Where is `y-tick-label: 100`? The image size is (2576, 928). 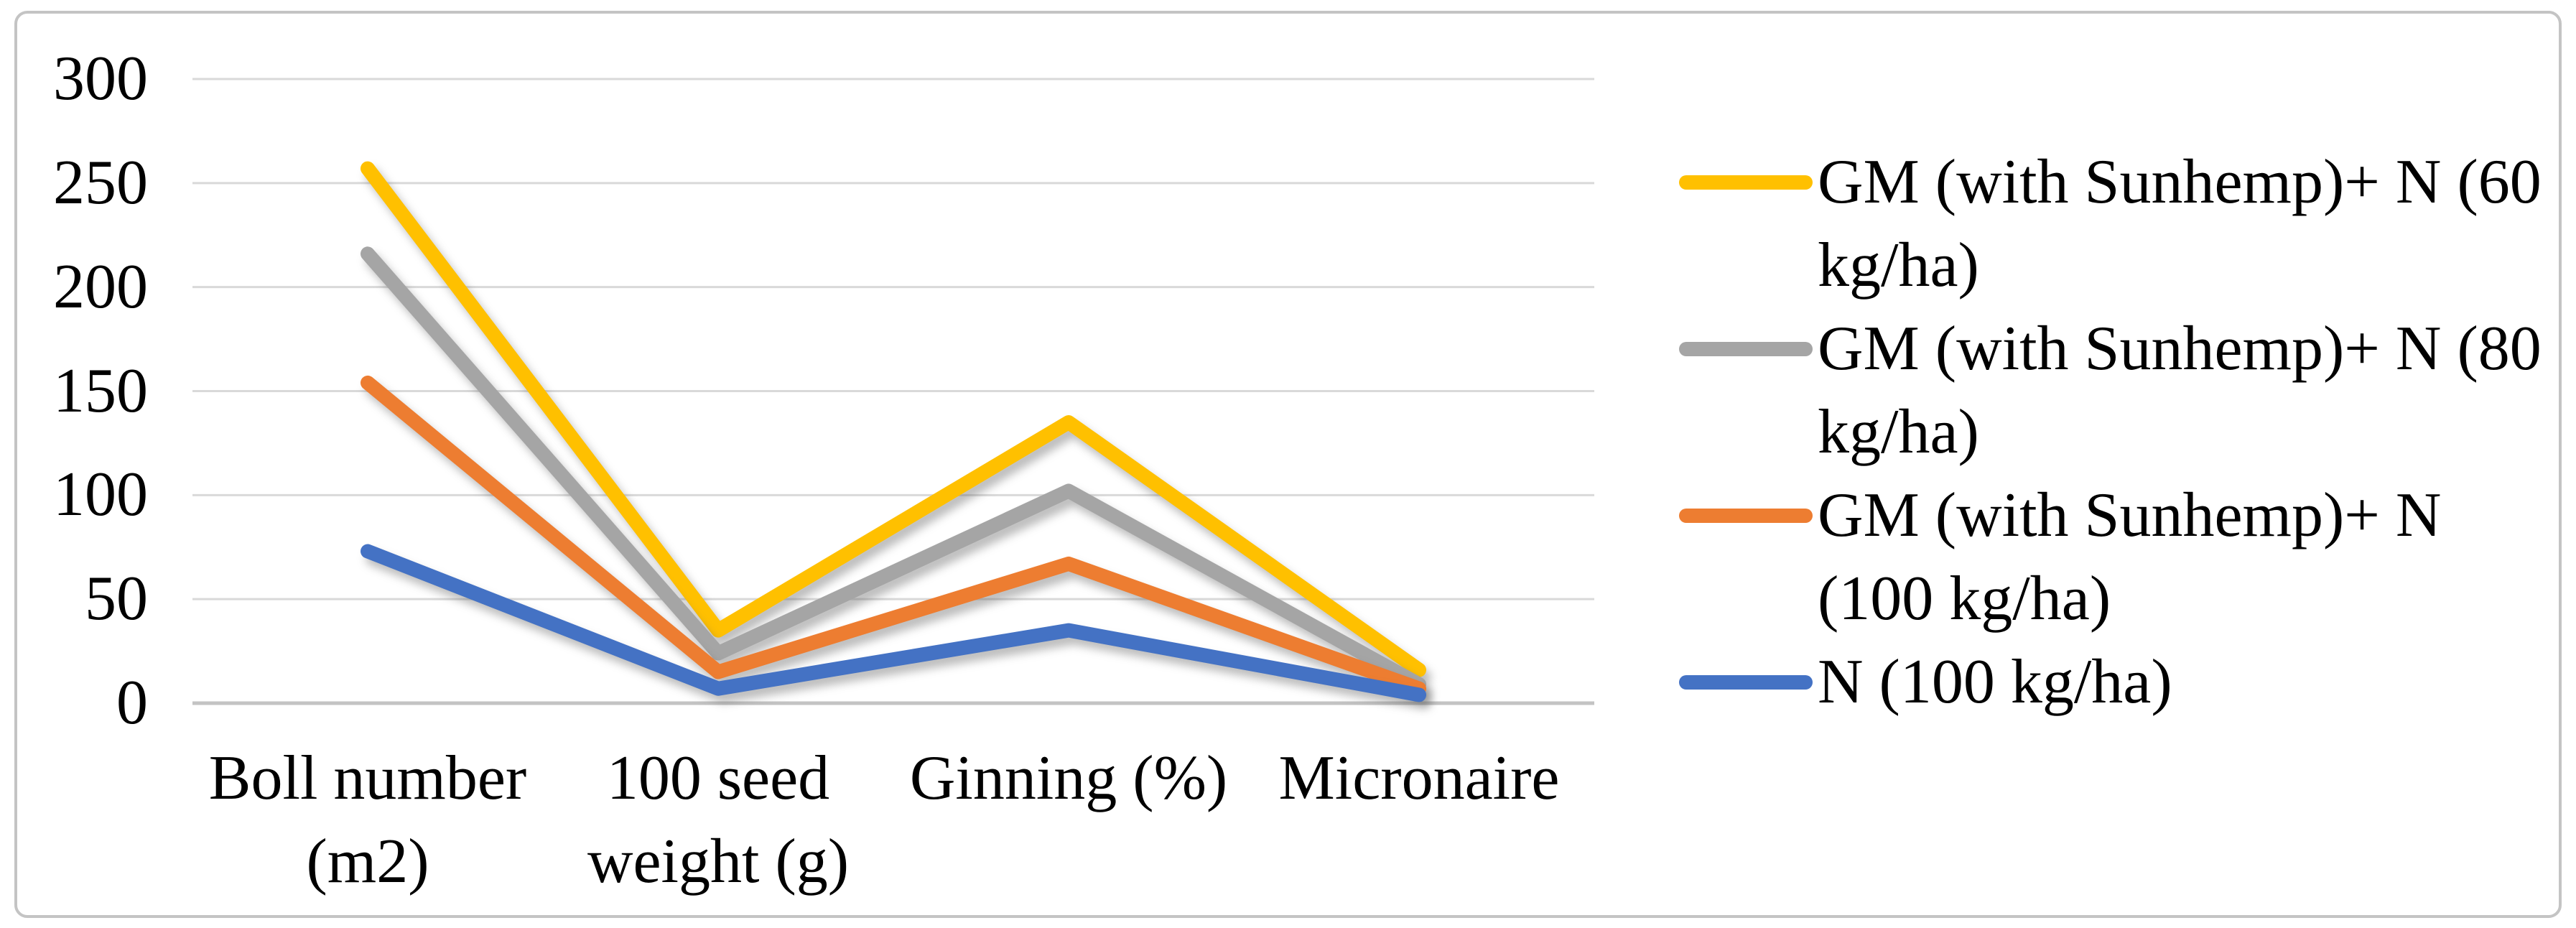 y-tick-label: 100 is located at coordinates (100, 495).